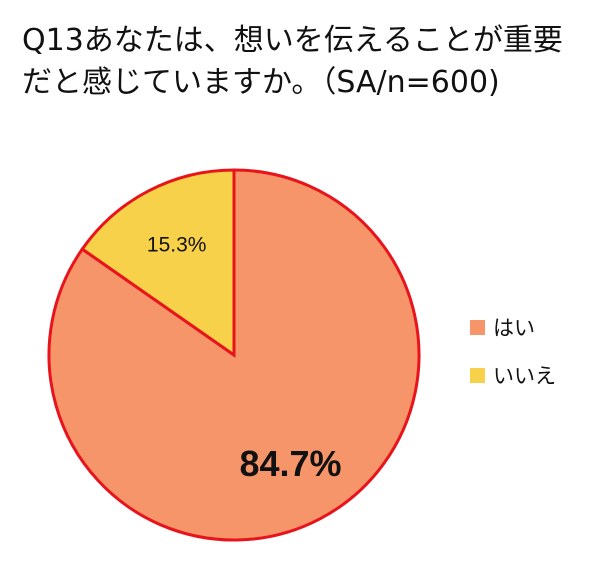 Image resolution: width=615 pixels, height=572 pixels. I want to click on legend-swatch-yes, so click(477, 327).